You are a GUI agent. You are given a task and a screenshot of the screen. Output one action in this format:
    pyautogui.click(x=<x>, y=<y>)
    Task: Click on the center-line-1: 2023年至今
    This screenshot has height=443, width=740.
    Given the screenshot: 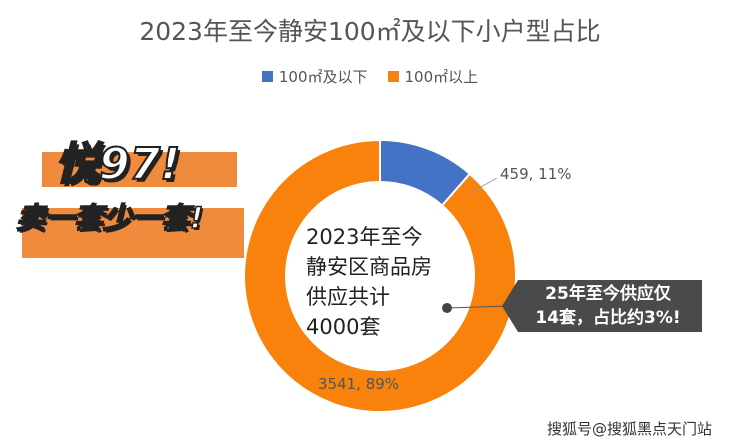 What is the action you would take?
    pyautogui.click(x=364, y=237)
    